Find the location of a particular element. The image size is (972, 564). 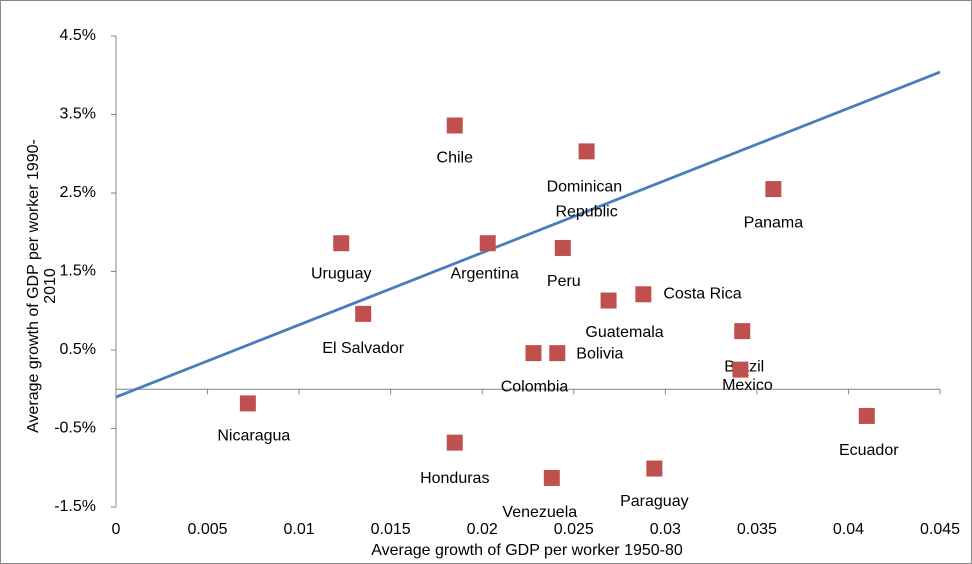

x-tick-label: 0.03 is located at coordinates (665, 529).